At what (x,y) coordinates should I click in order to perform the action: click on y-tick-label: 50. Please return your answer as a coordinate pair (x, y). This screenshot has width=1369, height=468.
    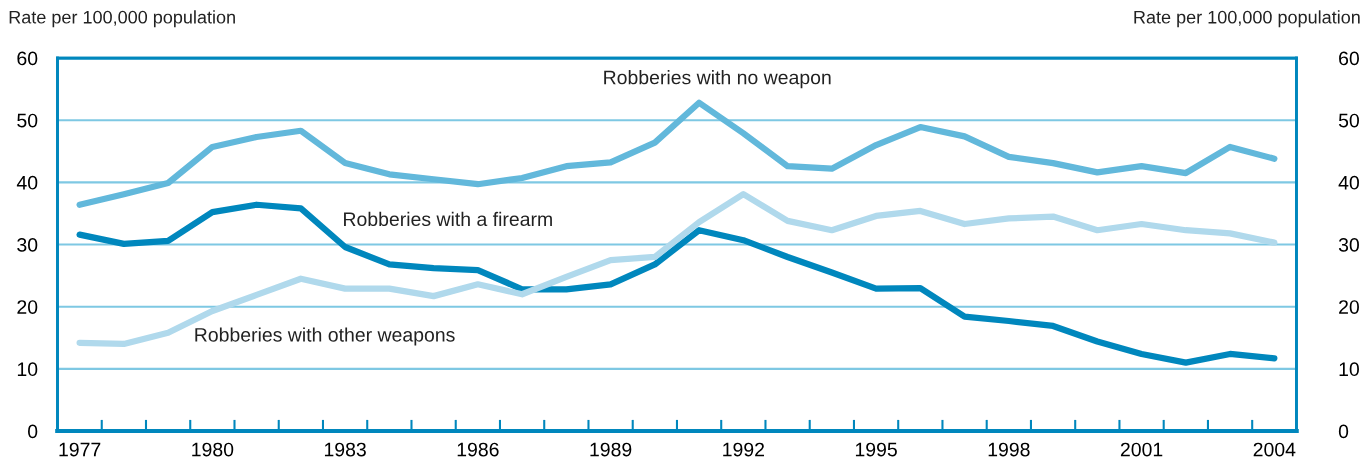
    Looking at the image, I should click on (27, 120).